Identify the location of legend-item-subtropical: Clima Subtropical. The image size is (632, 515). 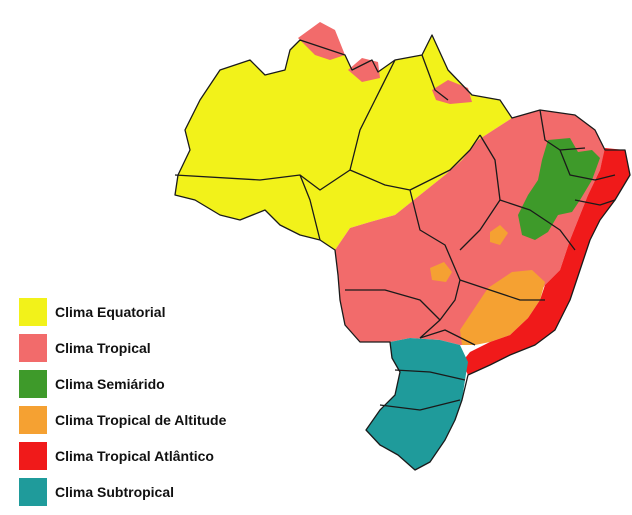
(149, 492).